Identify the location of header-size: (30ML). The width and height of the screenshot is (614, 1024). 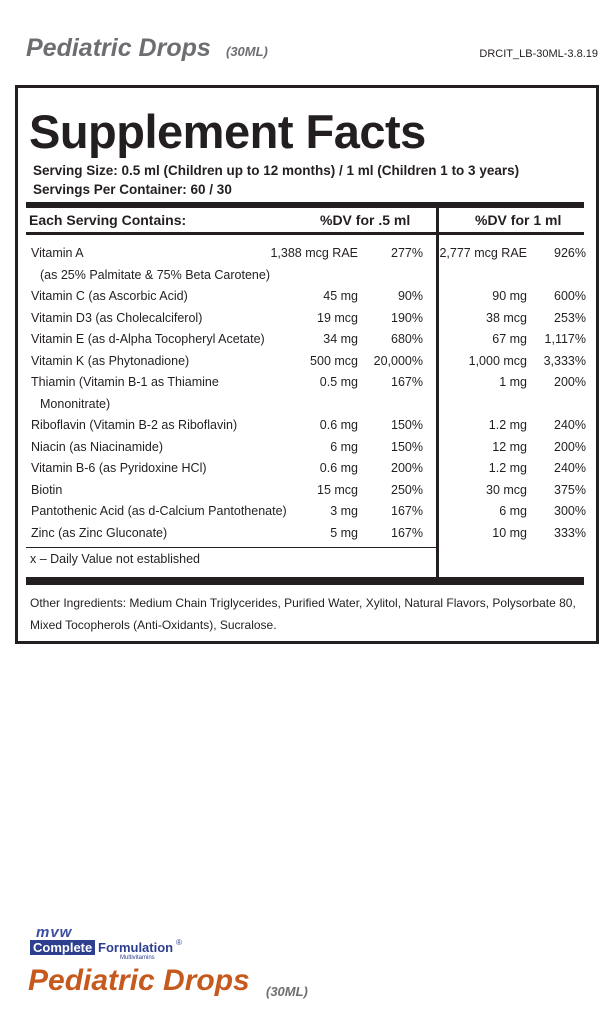
(247, 51).